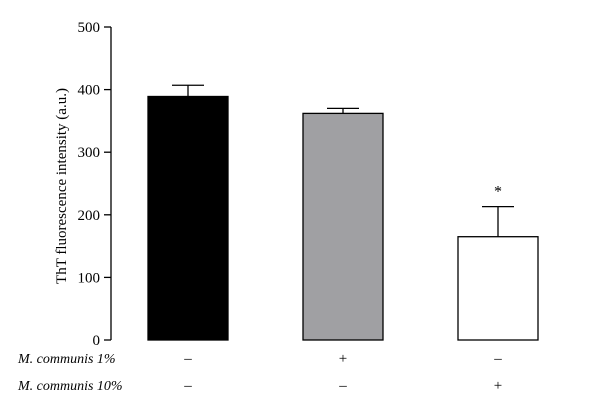 Image resolution: width=600 pixels, height=419 pixels. What do you see at coordinates (498, 192) in the screenshot?
I see `significance-marker: *` at bounding box center [498, 192].